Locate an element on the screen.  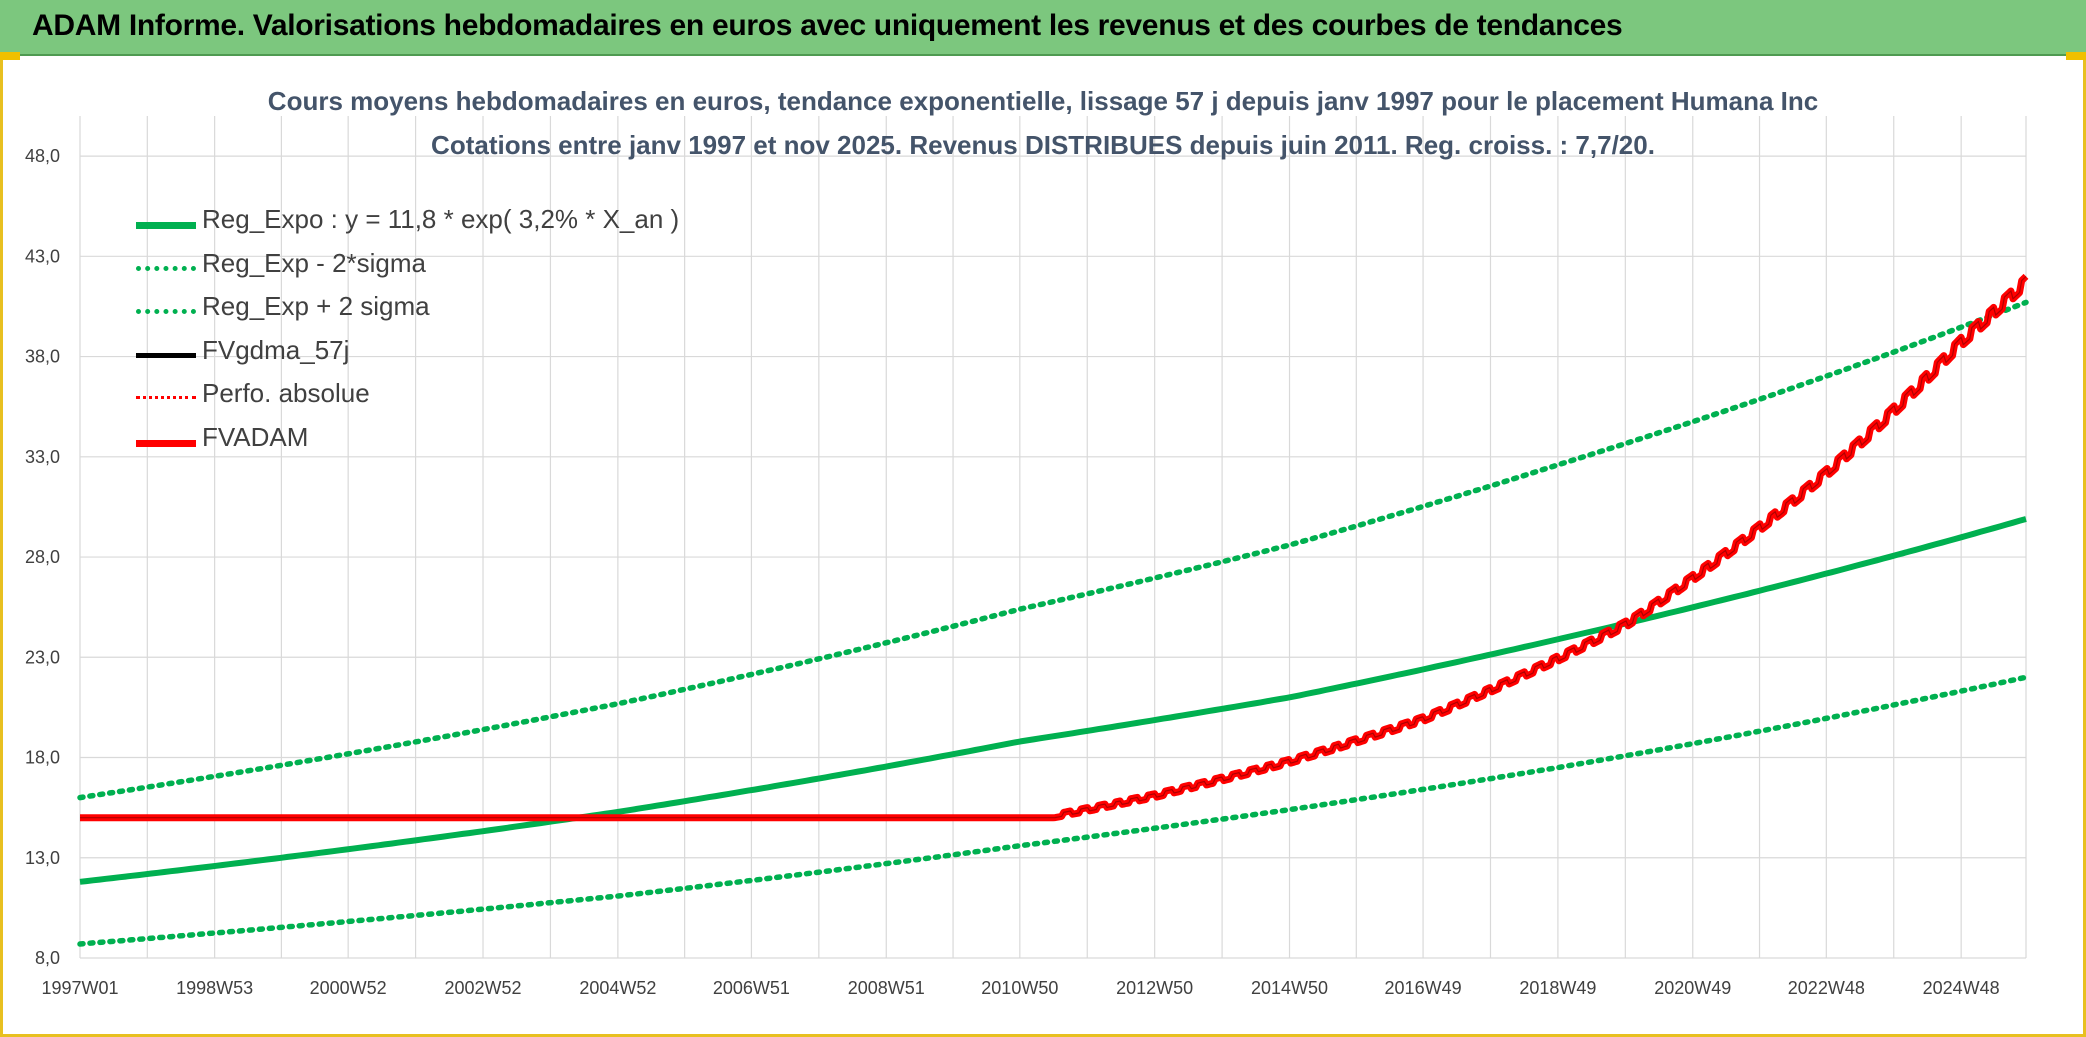
legend-label-reg-exp-plus: Reg_Exp + 2 sigma is located at coordinates (316, 306).